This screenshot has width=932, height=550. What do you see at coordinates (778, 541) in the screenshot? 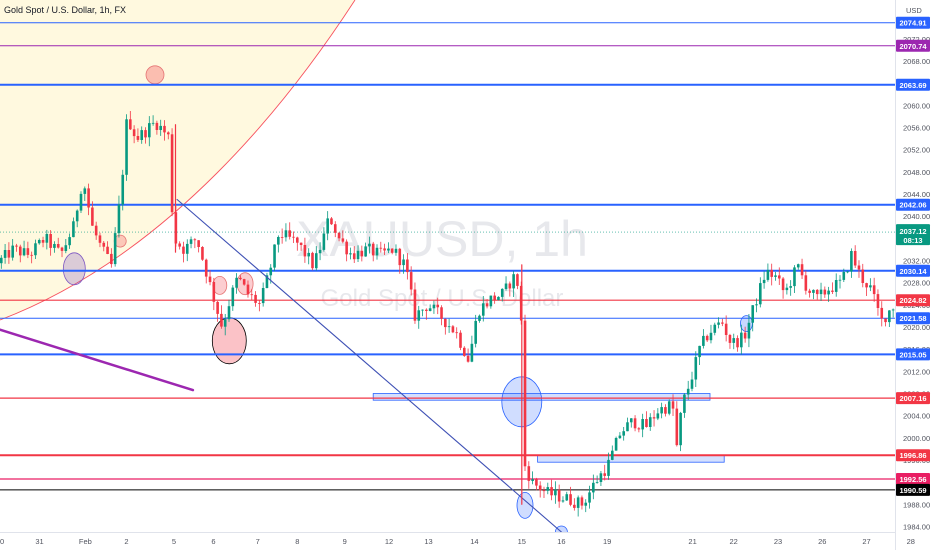
I see `time-tick-label: 23` at bounding box center [778, 541].